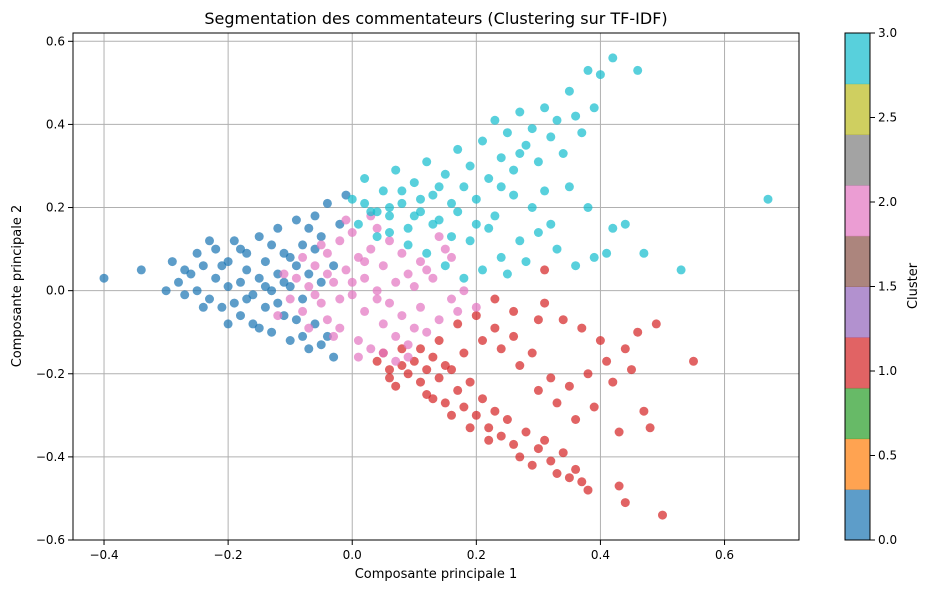 Image resolution: width=930 pixels, height=590 pixels. What do you see at coordinates (50, 457) in the screenshot?
I see `y-tick-label: −0.4` at bounding box center [50, 457].